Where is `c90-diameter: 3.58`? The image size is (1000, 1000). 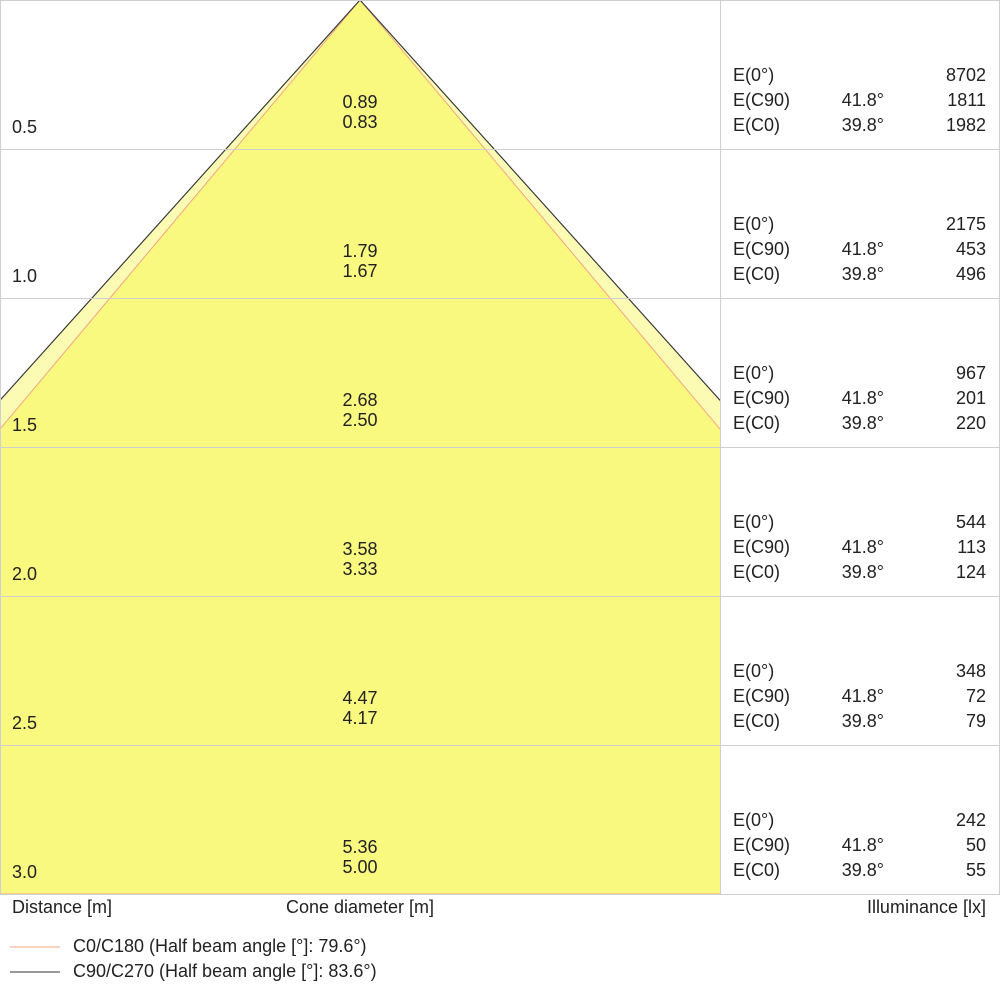 c90-diameter: 3.58 is located at coordinates (359, 549).